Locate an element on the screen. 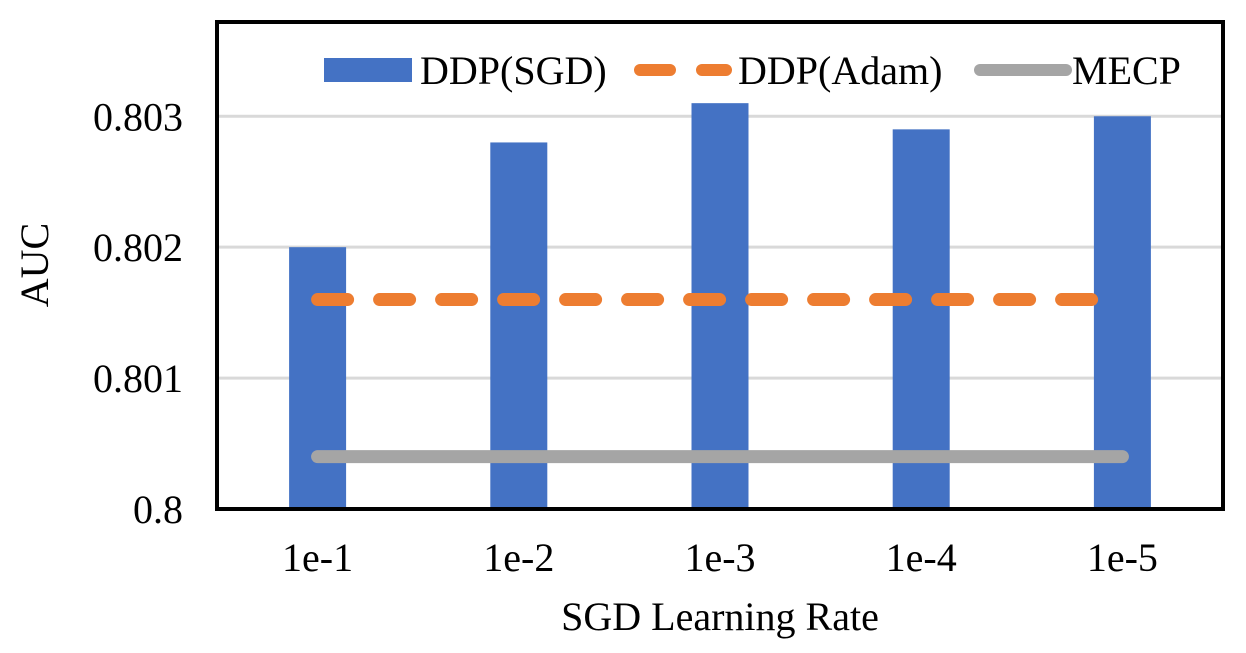  y-tick-label: 0.803 is located at coordinates (138, 116).